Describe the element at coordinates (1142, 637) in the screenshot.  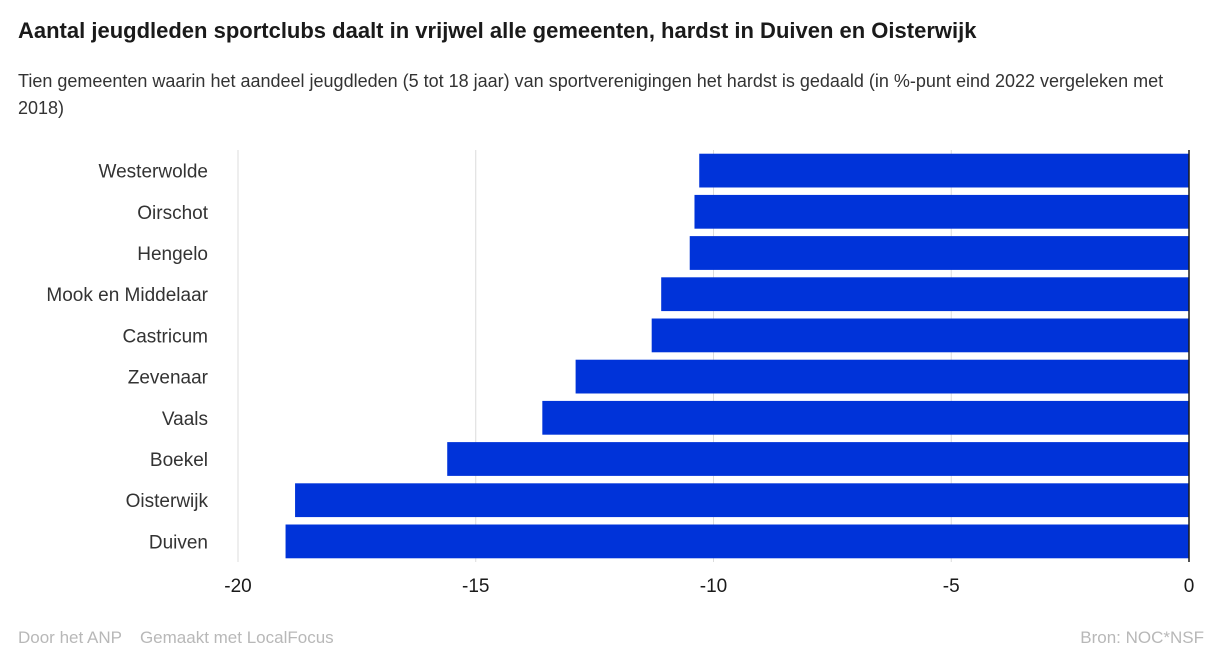
I see `footer-source: Bron: NOC*NSF` at that location.